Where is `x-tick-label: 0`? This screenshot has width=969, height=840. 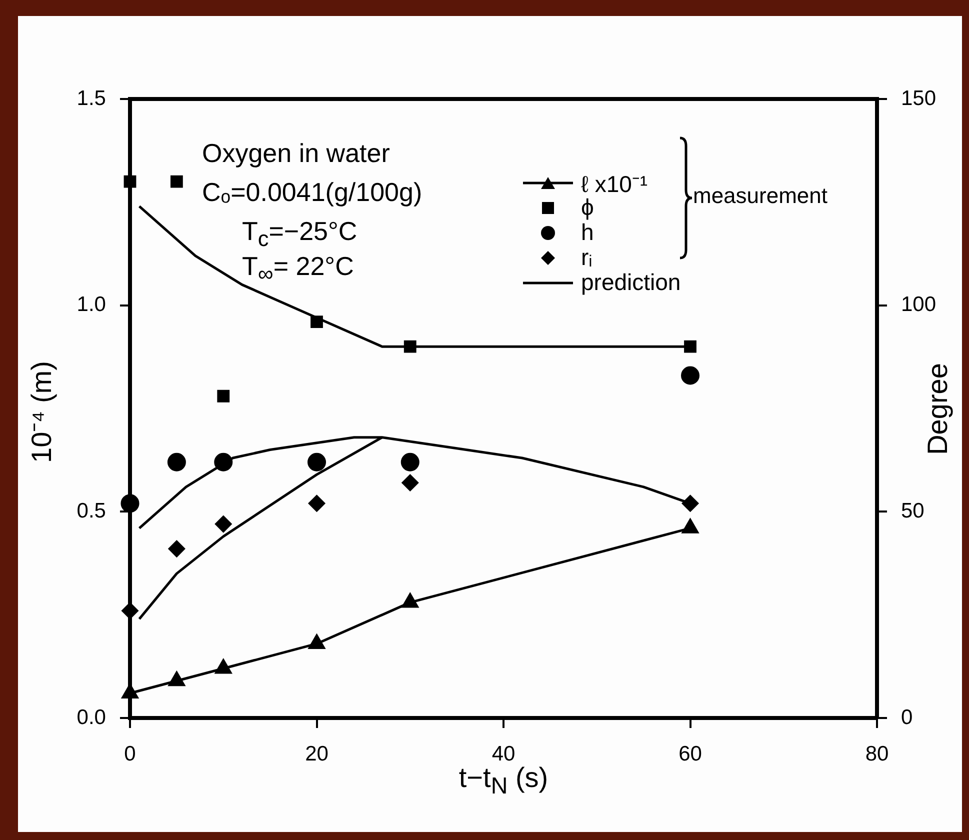
x-tick-label: 0 is located at coordinates (130, 754).